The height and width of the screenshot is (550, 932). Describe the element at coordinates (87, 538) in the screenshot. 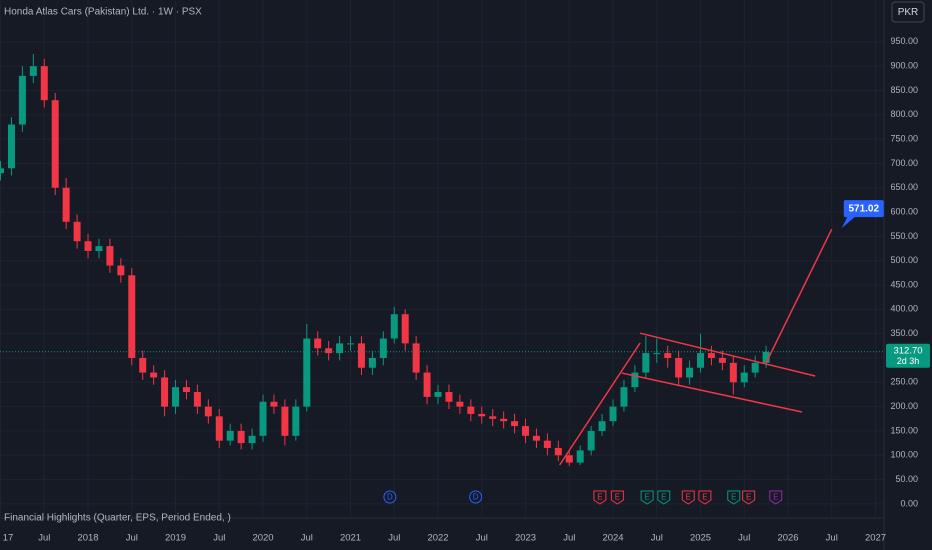

I see `x-tick-label: 2018` at that location.